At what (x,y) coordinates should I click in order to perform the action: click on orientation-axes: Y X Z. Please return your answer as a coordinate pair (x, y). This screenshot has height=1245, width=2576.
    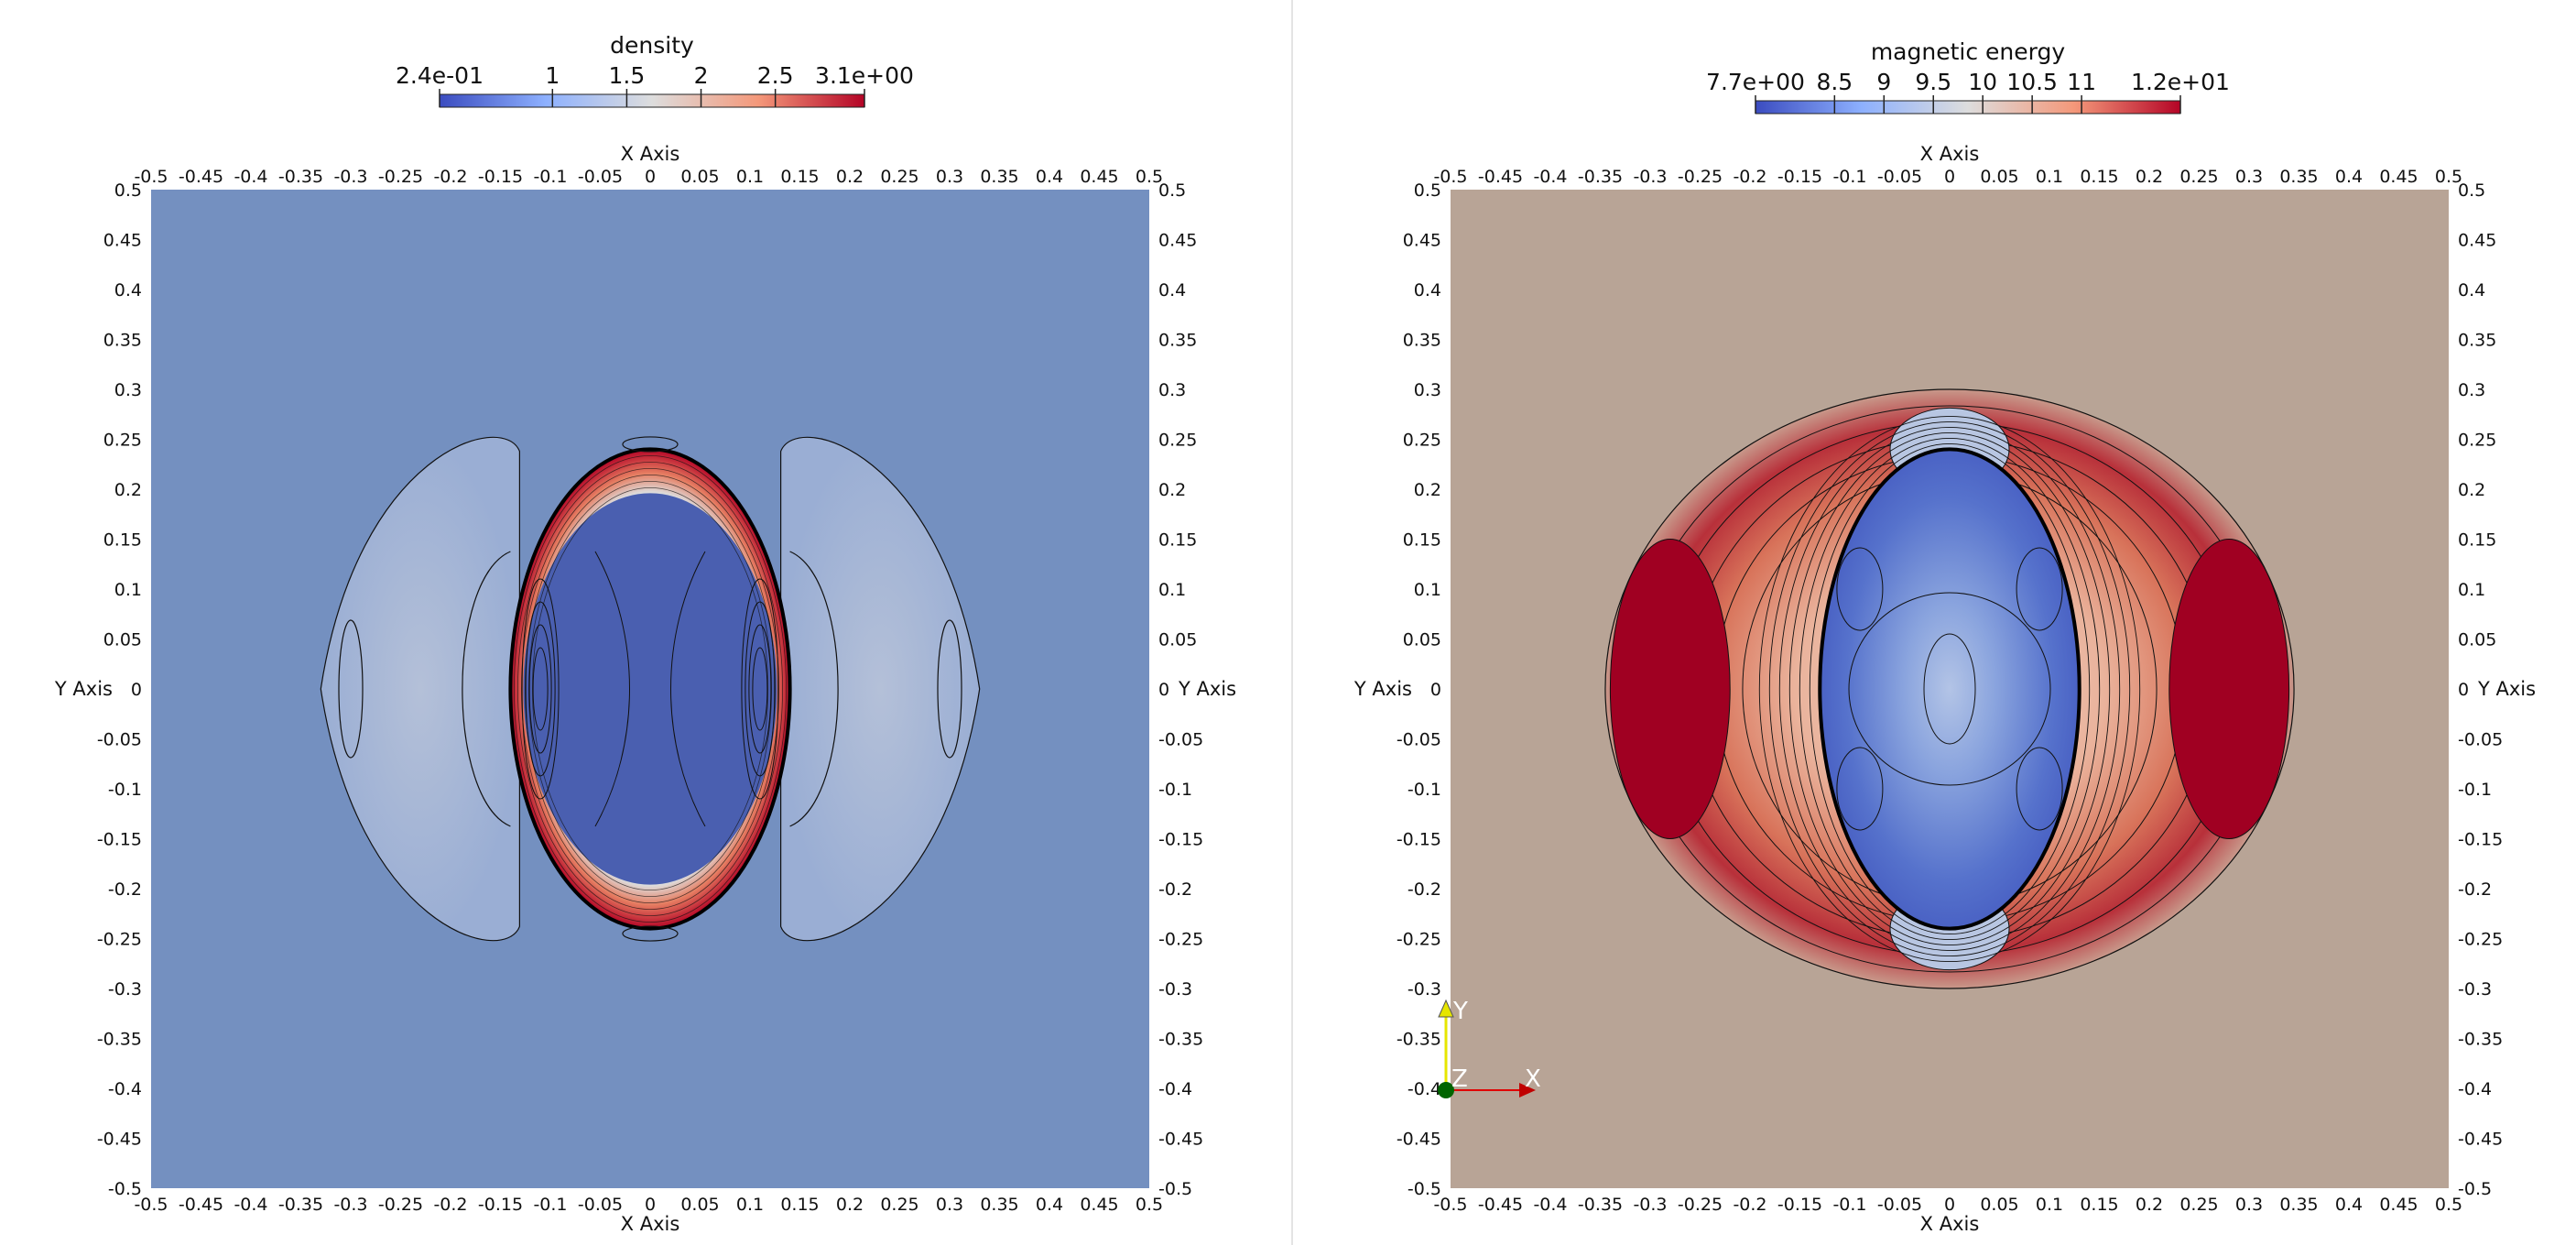
    Looking at the image, I should click on (1489, 1048).